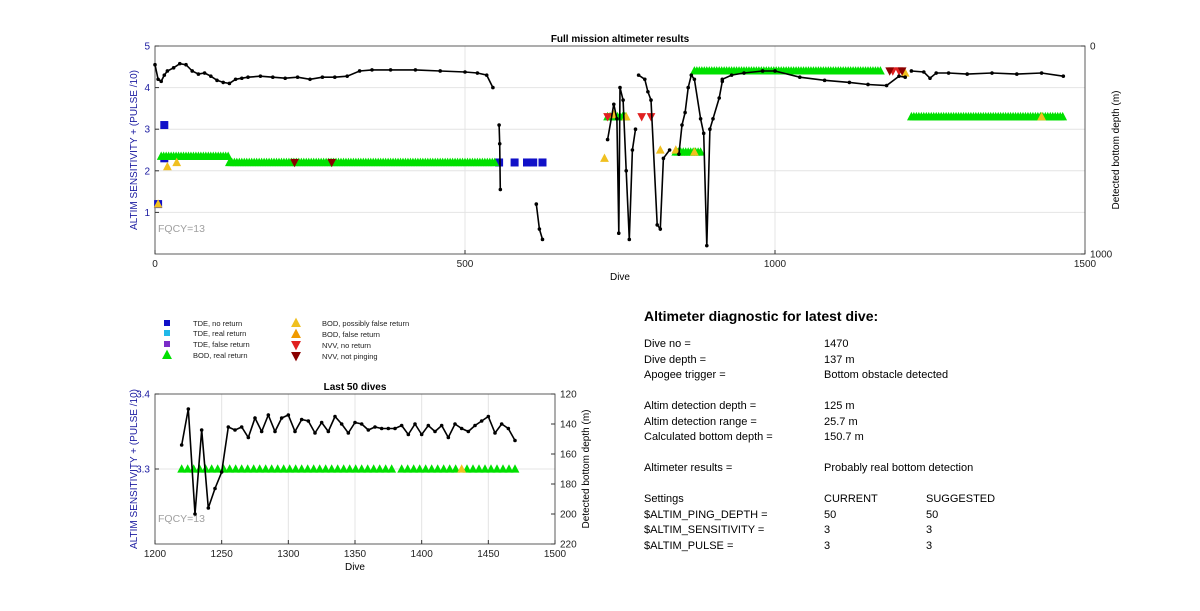 The image size is (1200, 611). What do you see at coordinates (685, 375) in the screenshot?
I see `diag-label: Apogee trigger =` at bounding box center [685, 375].